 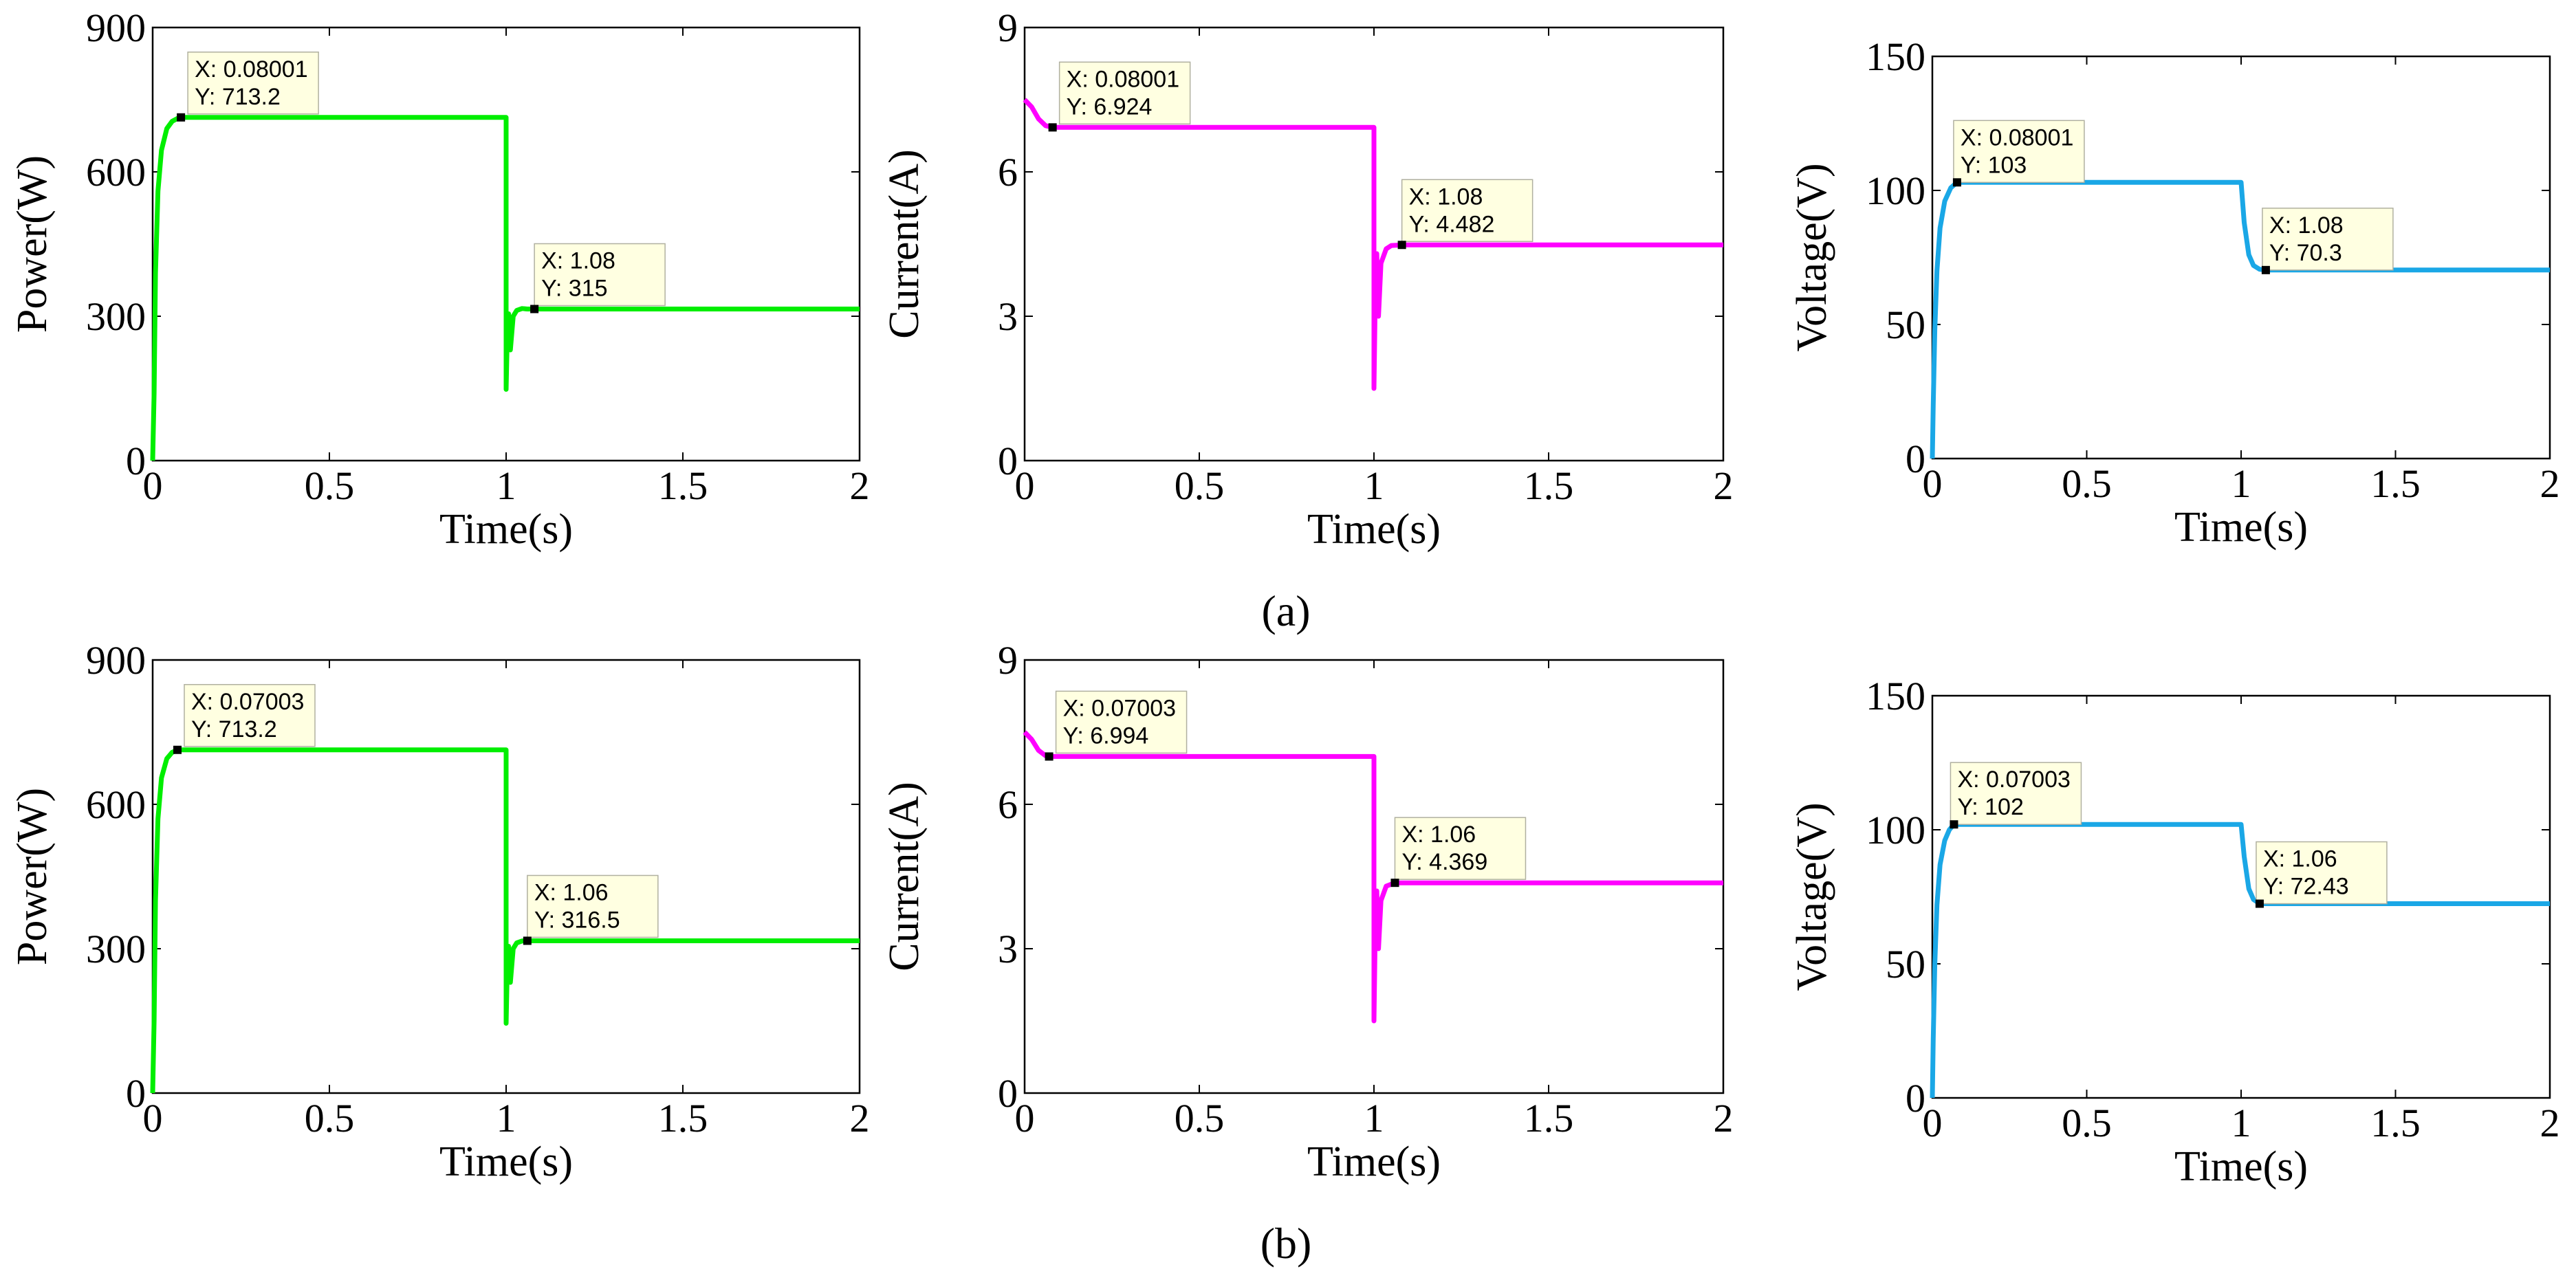 I want to click on y-tick-label: 150, so click(x=1895, y=696).